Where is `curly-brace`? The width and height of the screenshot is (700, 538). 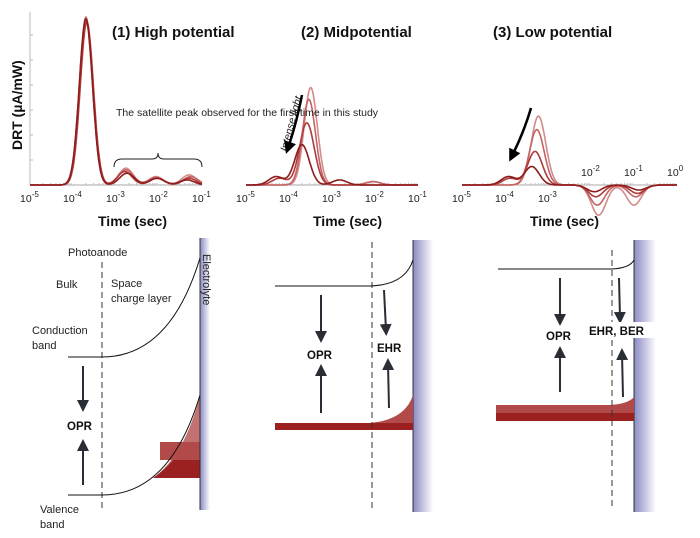
curly-brace is located at coordinates (158, 160).